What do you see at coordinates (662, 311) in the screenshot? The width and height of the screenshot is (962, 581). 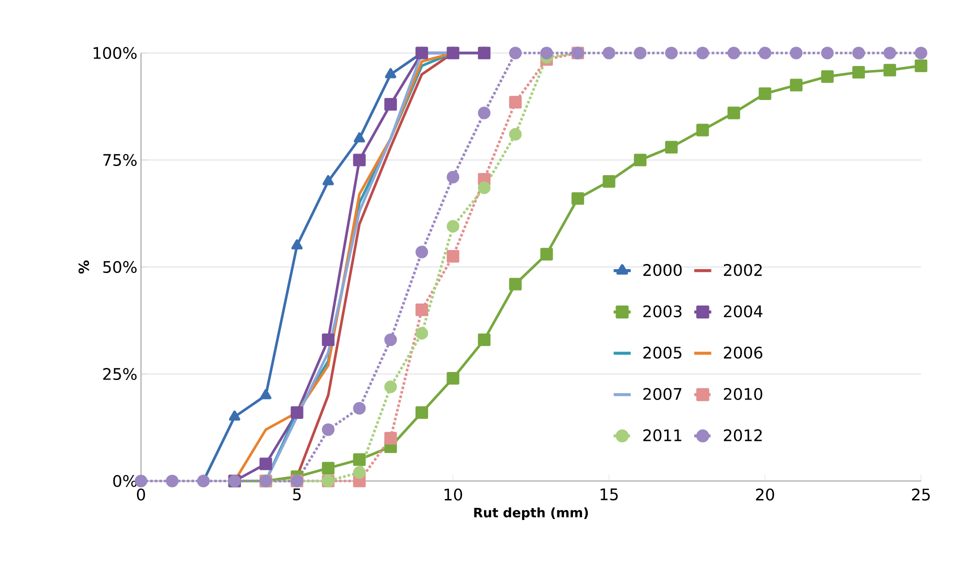 I see `legend-label: 2003` at bounding box center [662, 311].